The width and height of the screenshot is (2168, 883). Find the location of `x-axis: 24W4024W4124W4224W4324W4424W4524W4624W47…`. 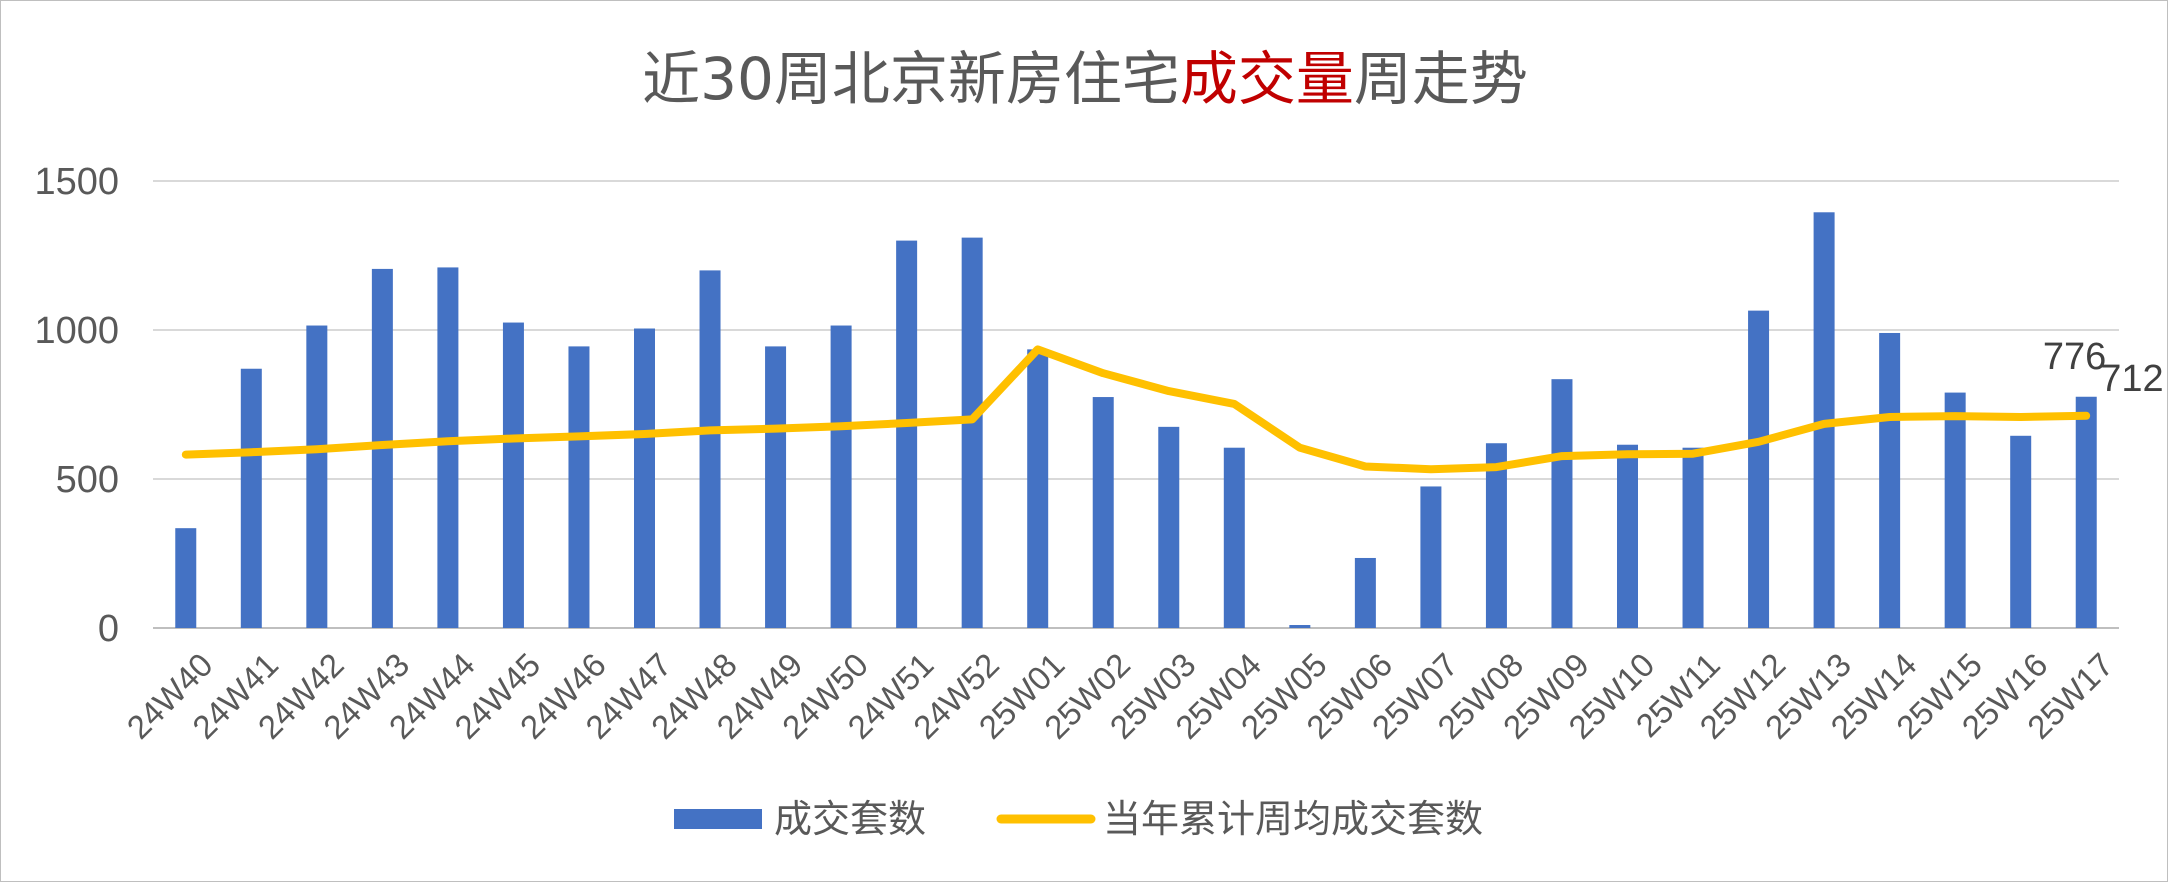

x-axis: 24W4024W4124W4224W4324W4424W4524W4624W47… is located at coordinates (1120, 696).